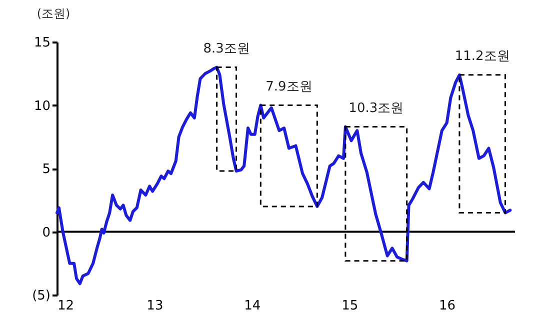 The image size is (540, 333). I want to click on x-tick-label: 13, so click(155, 306).